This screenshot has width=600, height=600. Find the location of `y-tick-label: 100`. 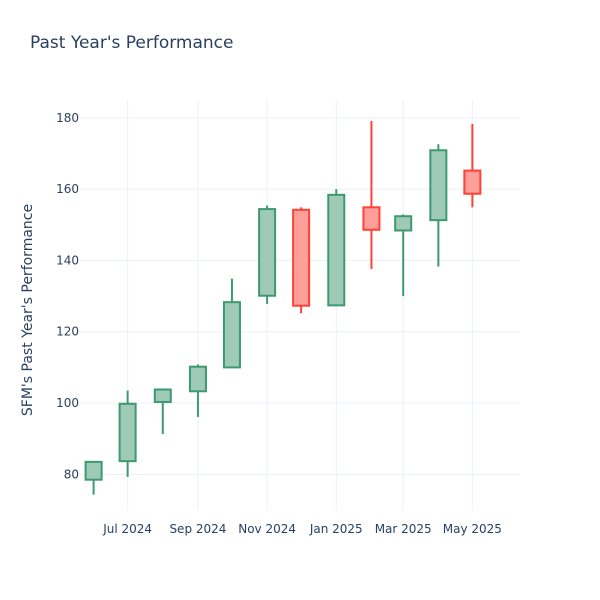

y-tick-label: 100 is located at coordinates (67, 403).